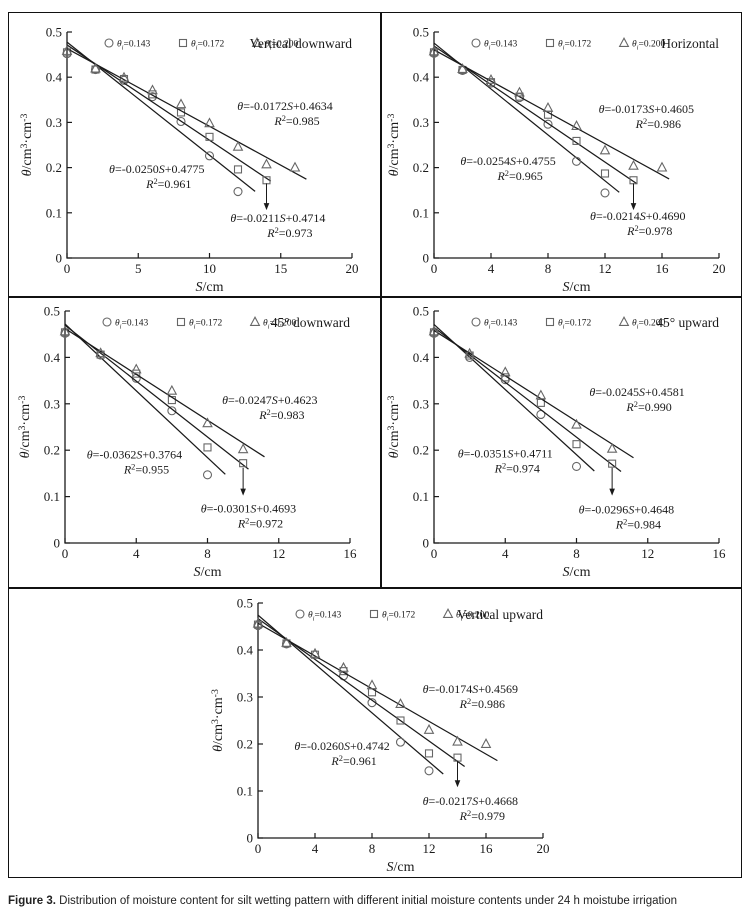 The height and width of the screenshot is (908, 750). I want to click on r-squared-label: R2=0.979, so click(482, 816).